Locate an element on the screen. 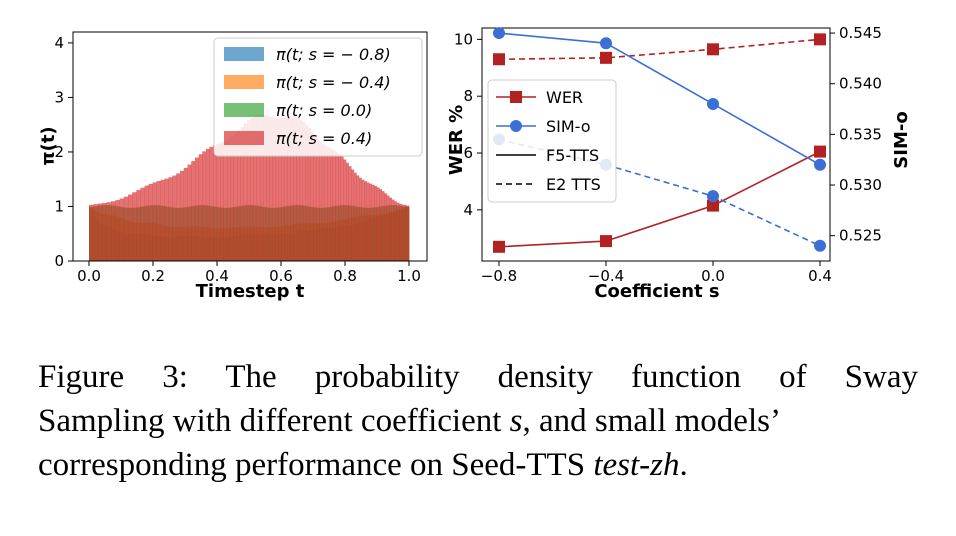  histogram-x-axis-label: Timestep t is located at coordinates (250, 291).